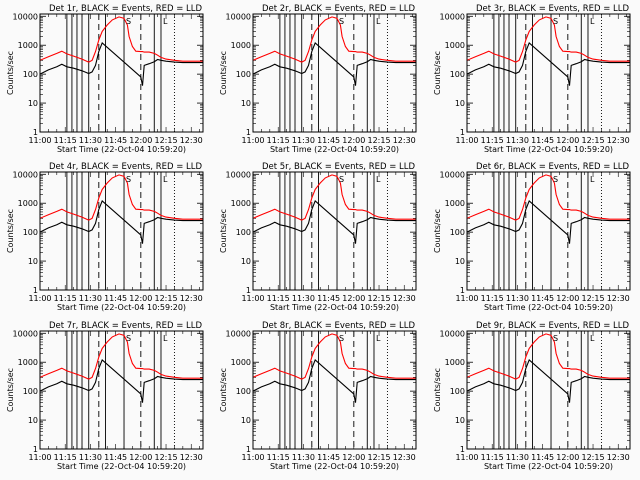  What do you see at coordinates (339, 9) in the screenshot?
I see `panel-title: Det 2r, BLACK = Events, RED = LLD` at bounding box center [339, 9].